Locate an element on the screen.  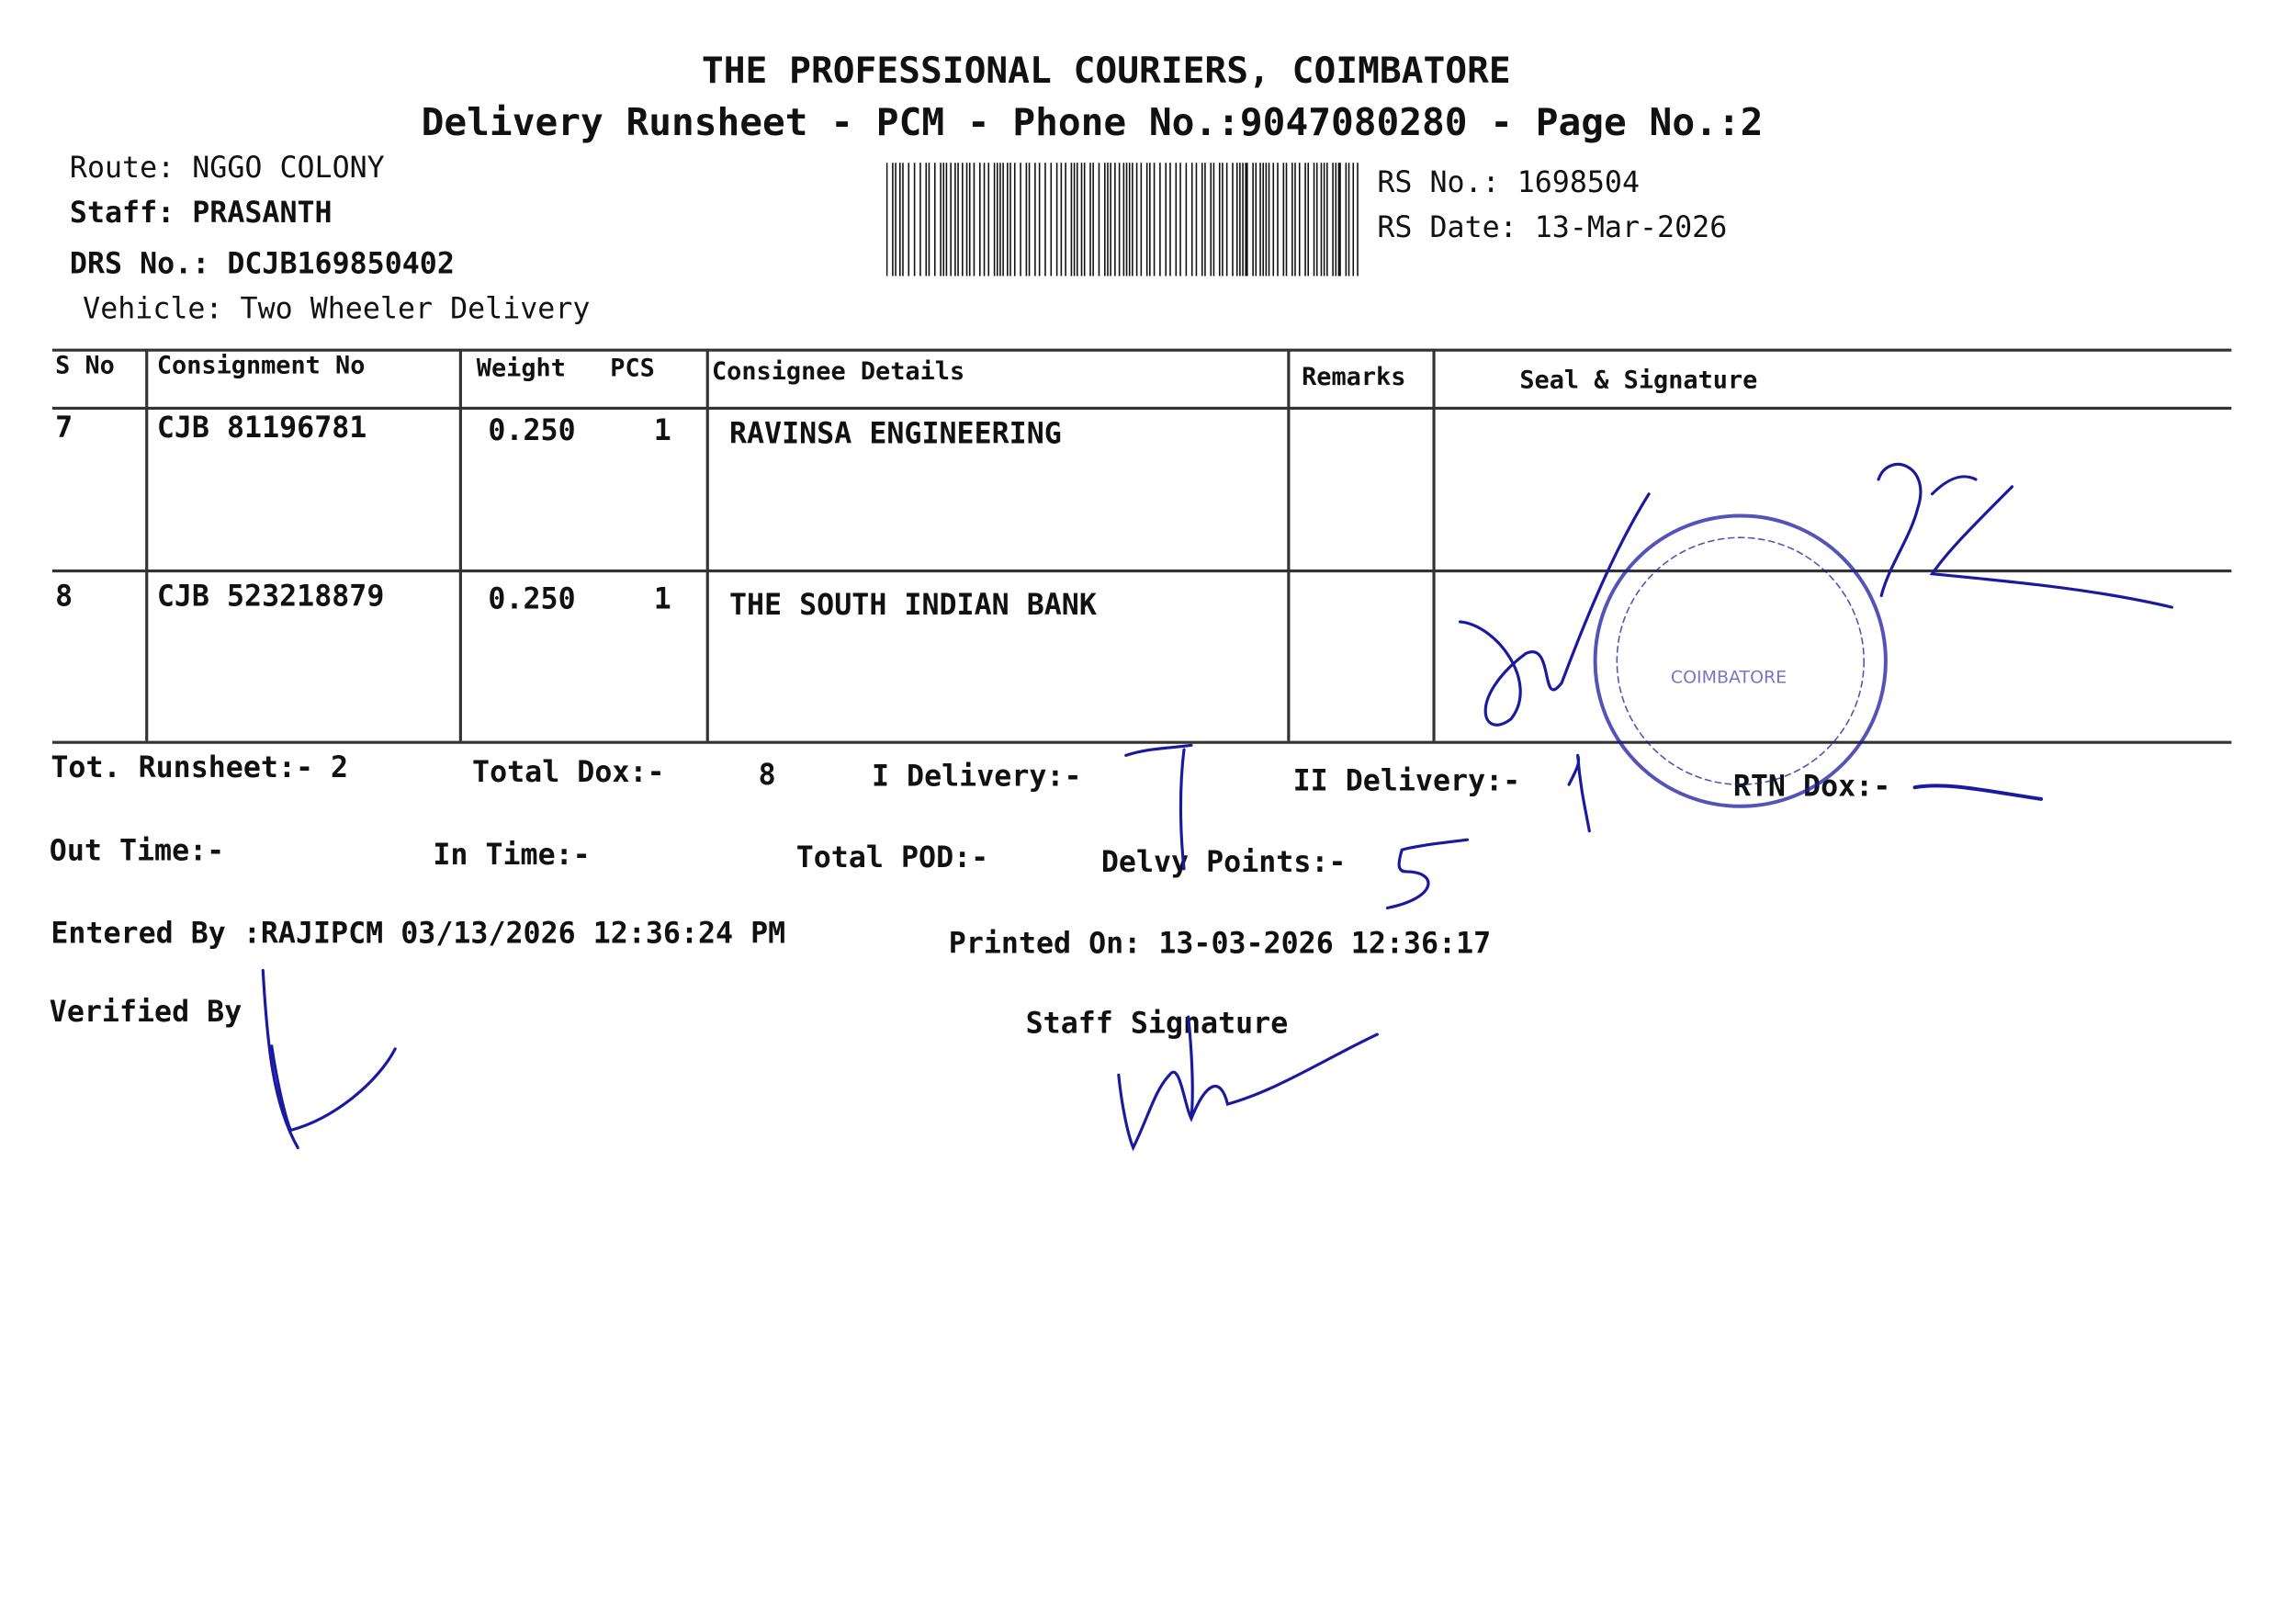
in-time: In Time:- is located at coordinates (512, 854).